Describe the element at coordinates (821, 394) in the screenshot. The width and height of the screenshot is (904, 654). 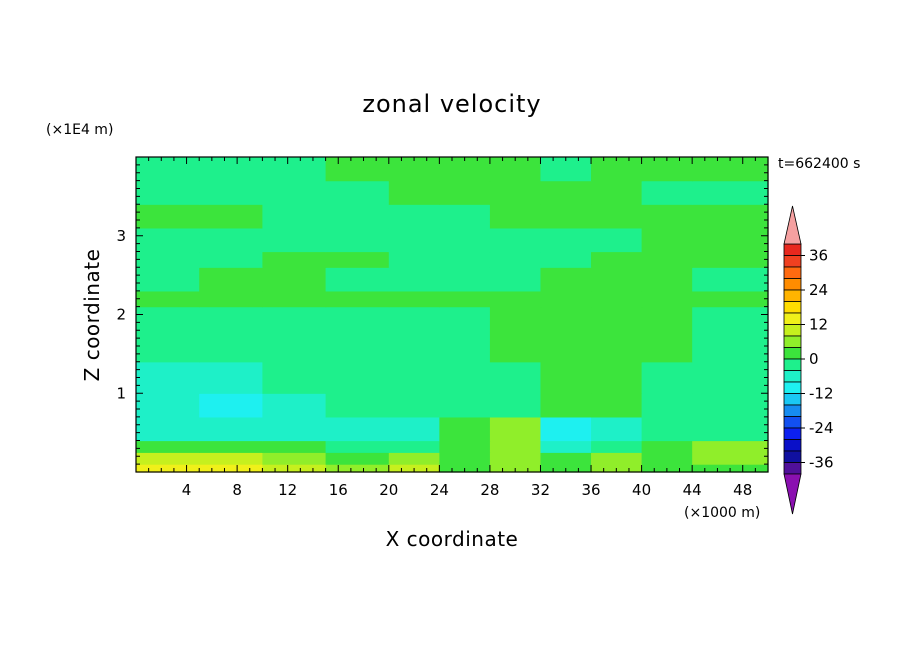
I see `colorbar-tick-label: -12` at that location.